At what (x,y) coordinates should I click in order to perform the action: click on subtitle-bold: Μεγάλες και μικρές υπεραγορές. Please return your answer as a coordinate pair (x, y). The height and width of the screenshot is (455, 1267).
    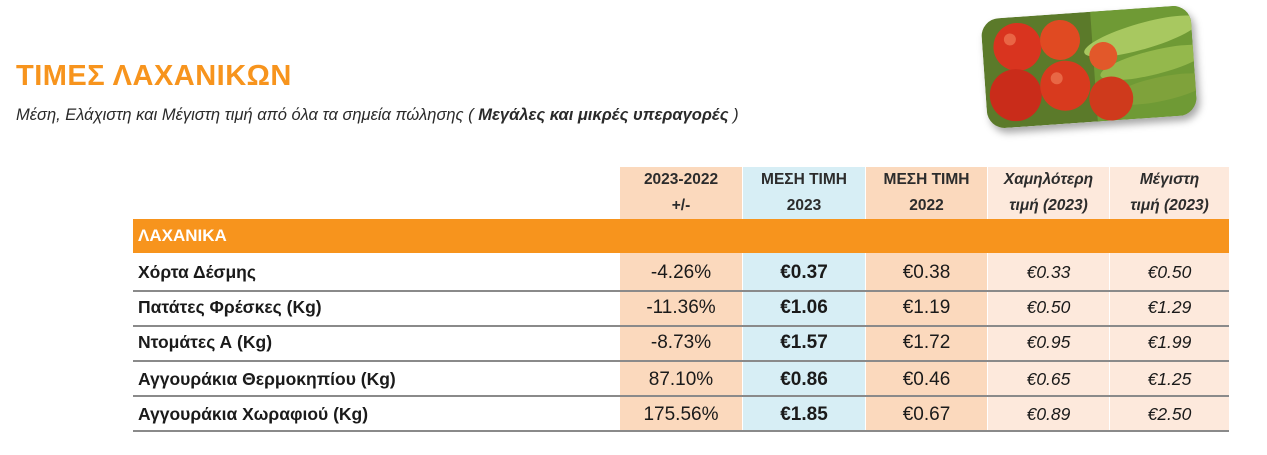
    Looking at the image, I should click on (603, 115).